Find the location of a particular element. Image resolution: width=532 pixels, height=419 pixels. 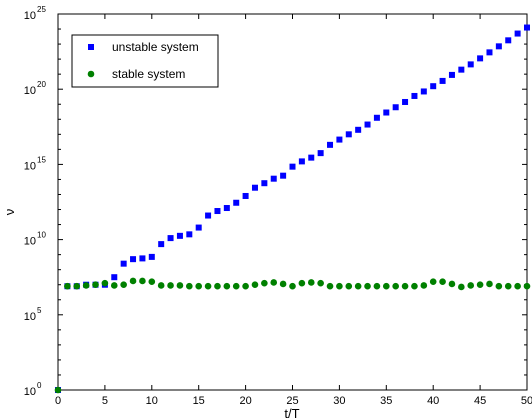

legend-label-unstable: unstable system is located at coordinates (155, 47).